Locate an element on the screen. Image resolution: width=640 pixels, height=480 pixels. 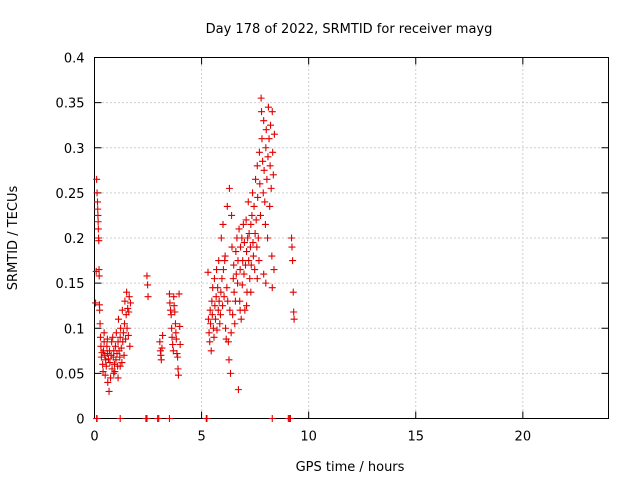
x-tick-label: 10 is located at coordinates (308, 437).